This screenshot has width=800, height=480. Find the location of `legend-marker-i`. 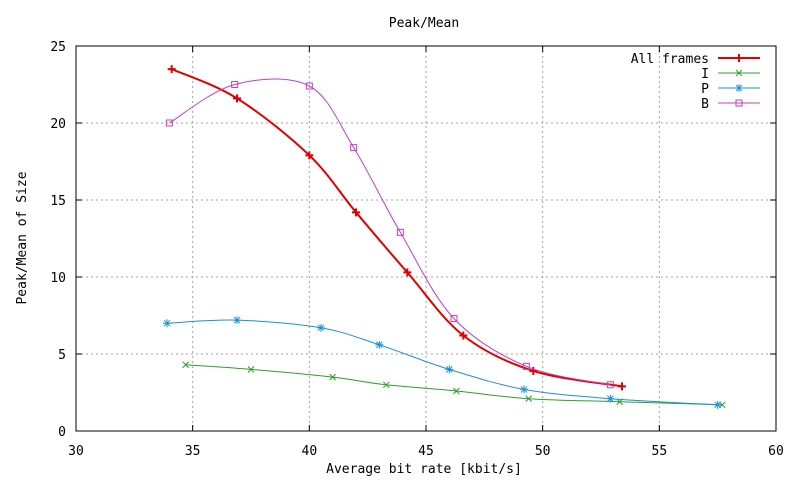

legend-marker-i is located at coordinates (739, 73).